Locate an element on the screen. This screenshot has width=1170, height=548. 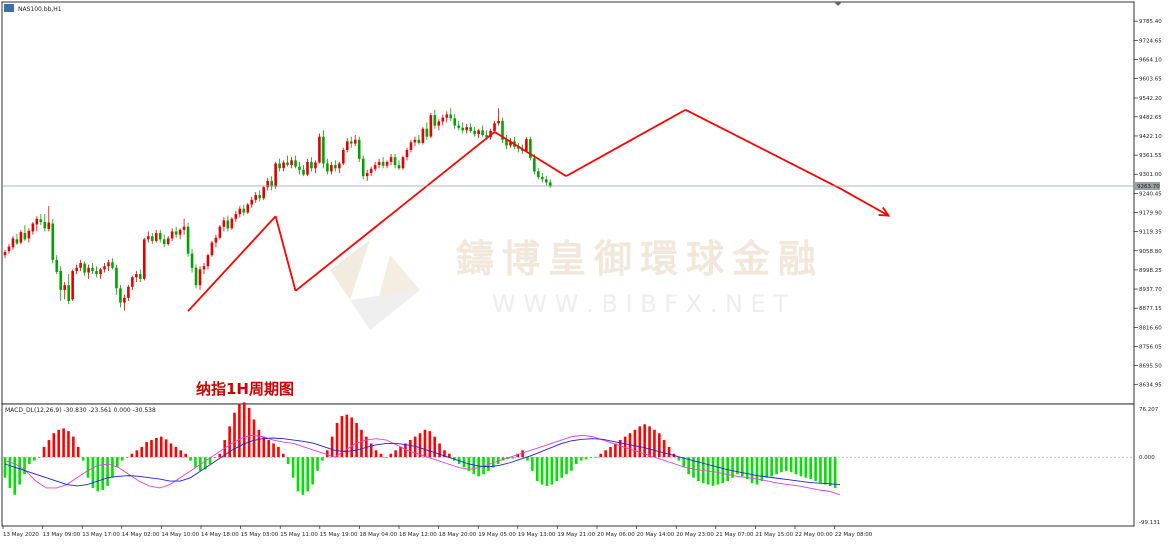
x-tick-label: 15 May 19:00 is located at coordinates (339, 535).